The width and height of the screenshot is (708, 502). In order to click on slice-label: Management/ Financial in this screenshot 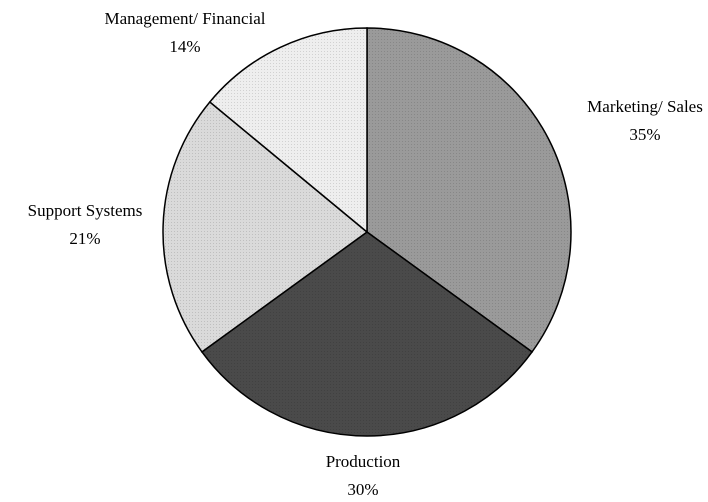, I will do `click(185, 18)`.